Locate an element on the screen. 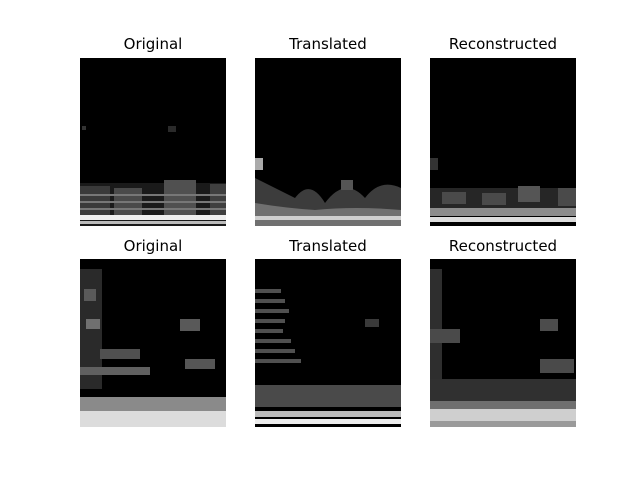 The image size is (640, 480). panel-title-original-1: Original is located at coordinates (153, 44).